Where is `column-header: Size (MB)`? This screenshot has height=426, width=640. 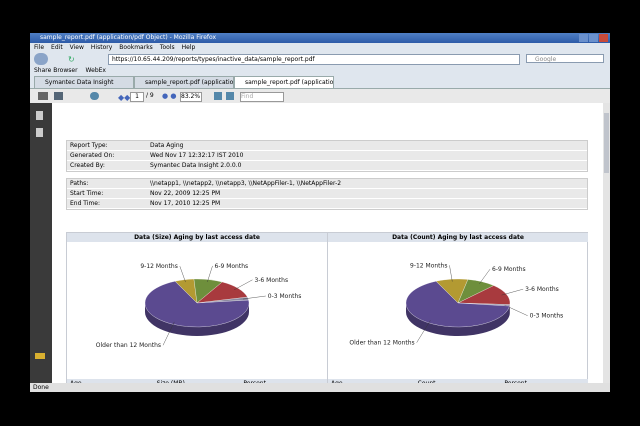 column-header: Size (MB) is located at coordinates (197, 381).